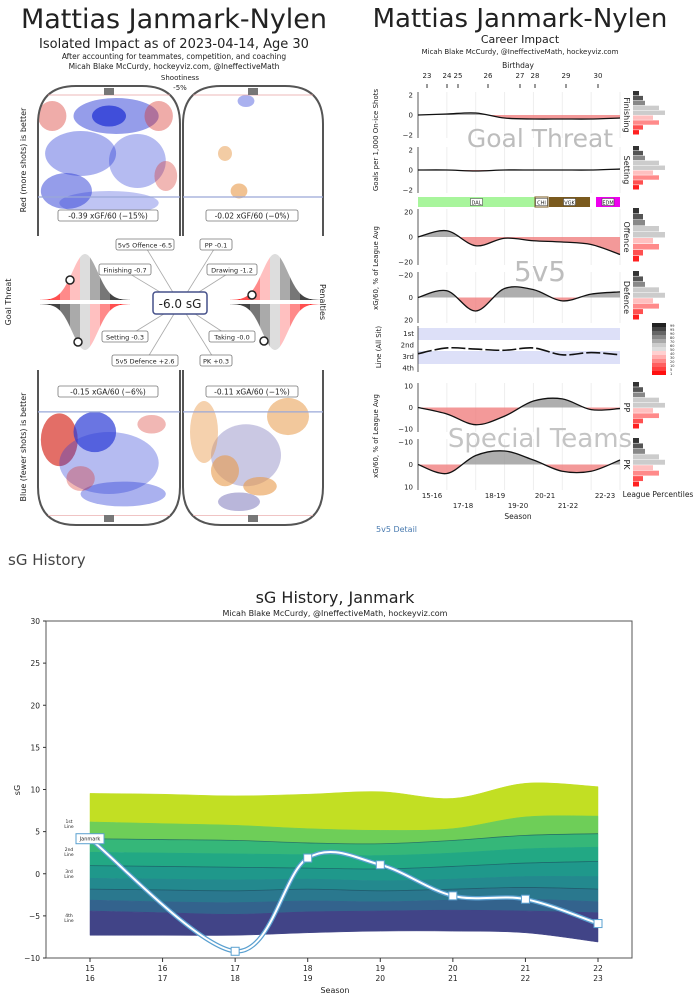  Describe the element at coordinates (23, 159) in the screenshot. I see `top-ylabel: Red (more shots) is better` at that location.